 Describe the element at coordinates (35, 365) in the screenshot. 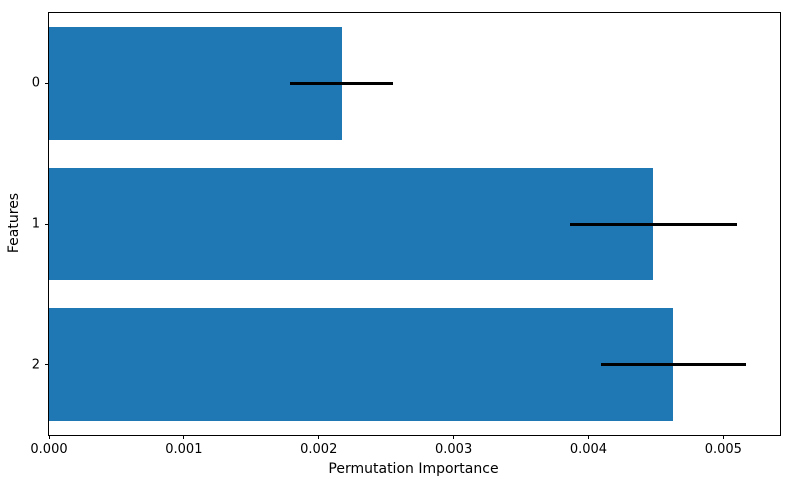

I see `y-tick-label: 2` at that location.